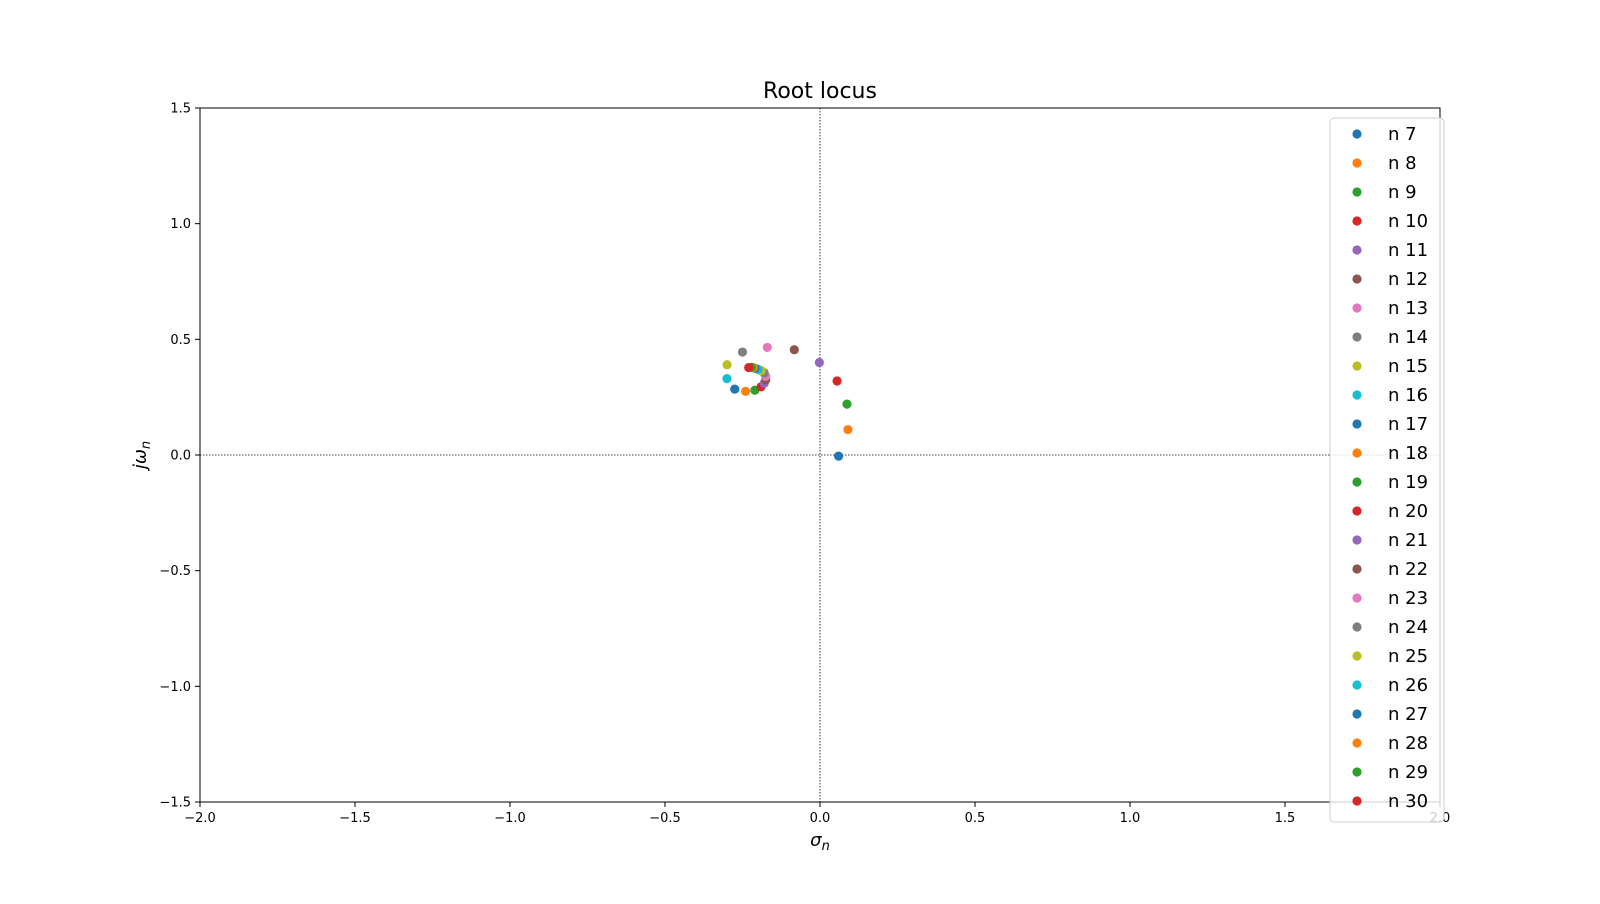 This screenshot has height=904, width=1600. I want to click on legend-item: n 21, so click(1390, 540).